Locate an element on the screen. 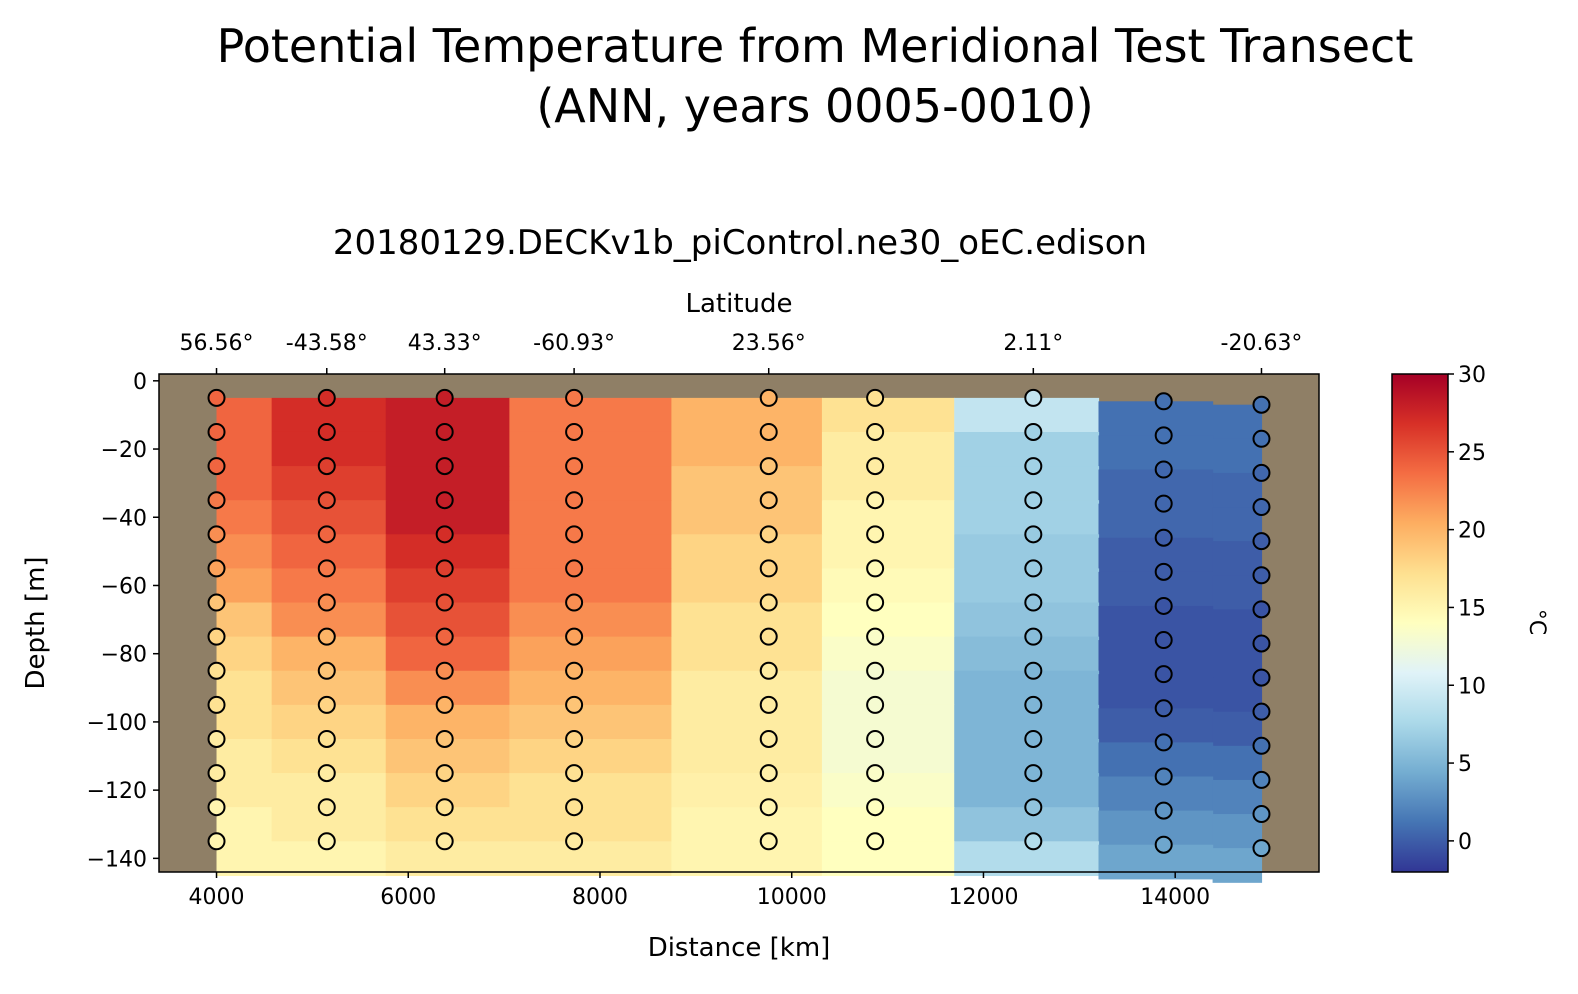 Image resolution: width=1578 pixels, height=994 pixels. y-axis-label: Depth [m] is located at coordinates (36, 622).